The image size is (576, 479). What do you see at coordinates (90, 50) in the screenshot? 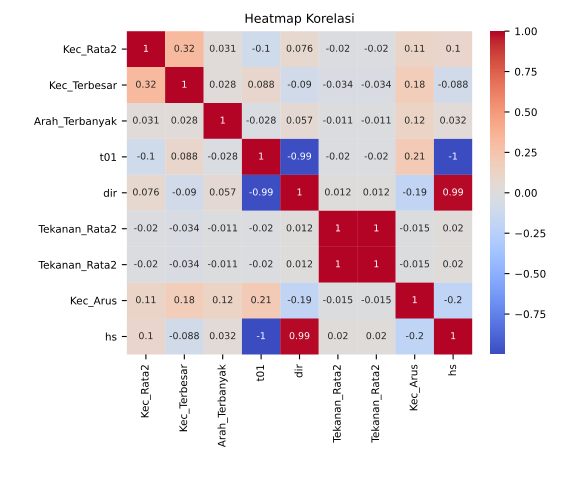
I see `y-tick-label: Kec_Rata2` at bounding box center [90, 50].